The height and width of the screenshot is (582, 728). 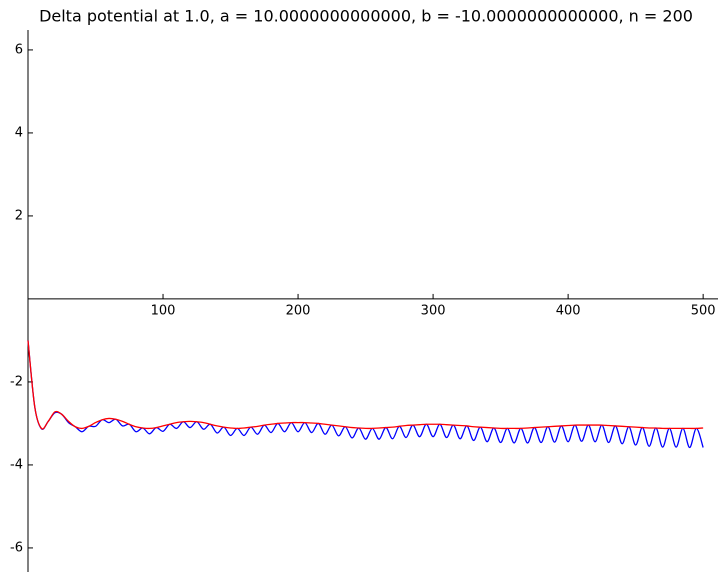 I want to click on y-tick-label: 2, so click(x=19, y=215).